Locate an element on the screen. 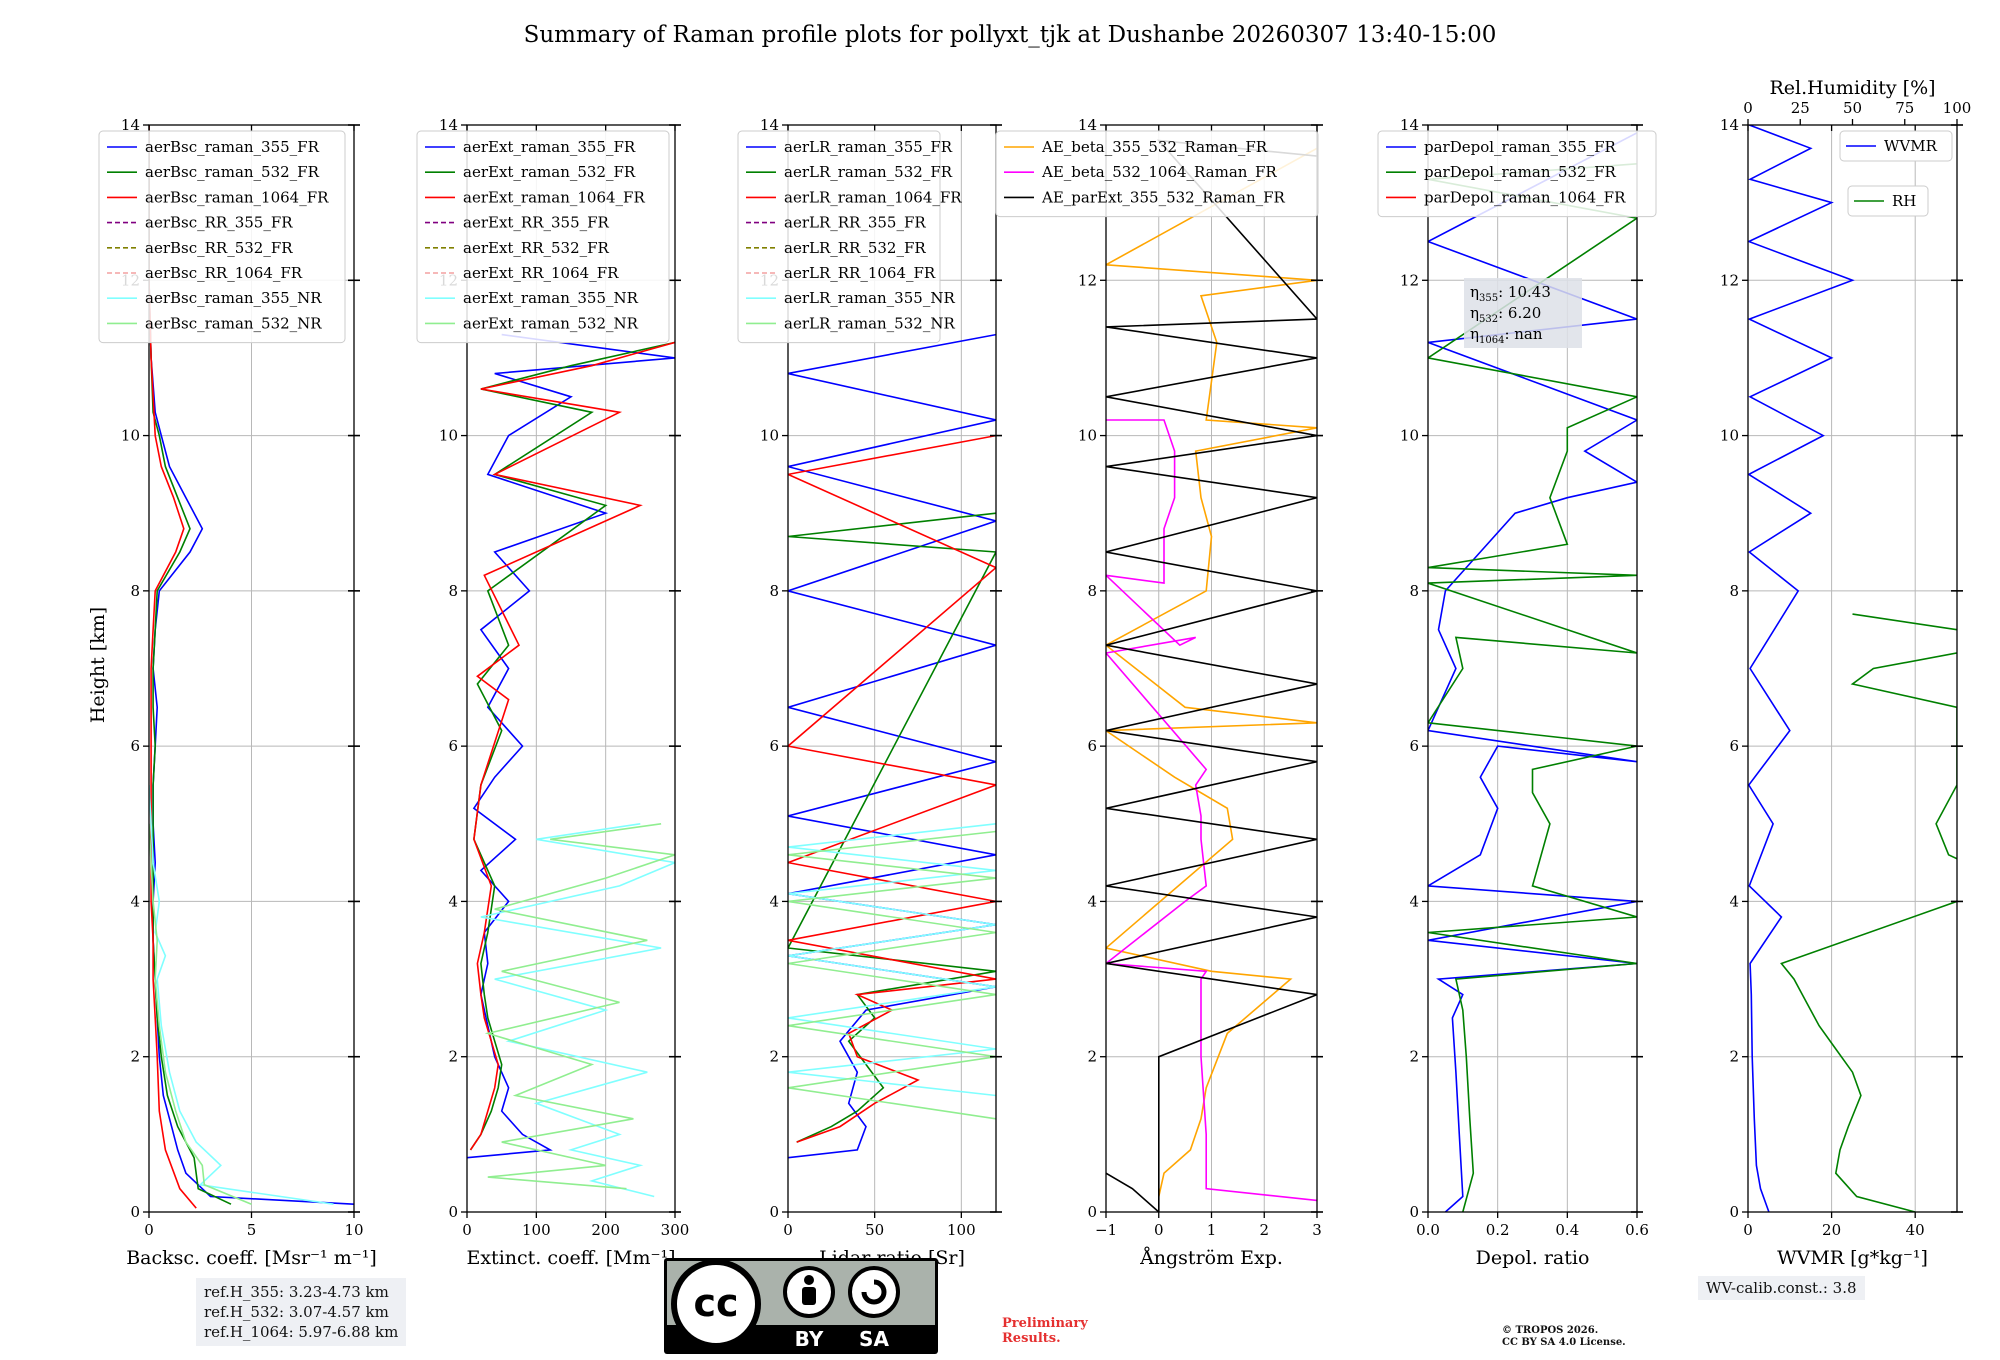 The width and height of the screenshot is (2000, 1360). x-tick-label: 200 is located at coordinates (605, 1230).